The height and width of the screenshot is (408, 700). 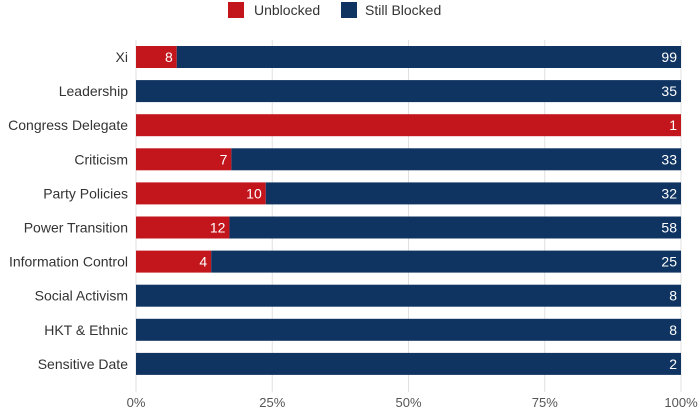 What do you see at coordinates (201, 193) in the screenshot?
I see `bar-unblocked-party-policies` at bounding box center [201, 193].